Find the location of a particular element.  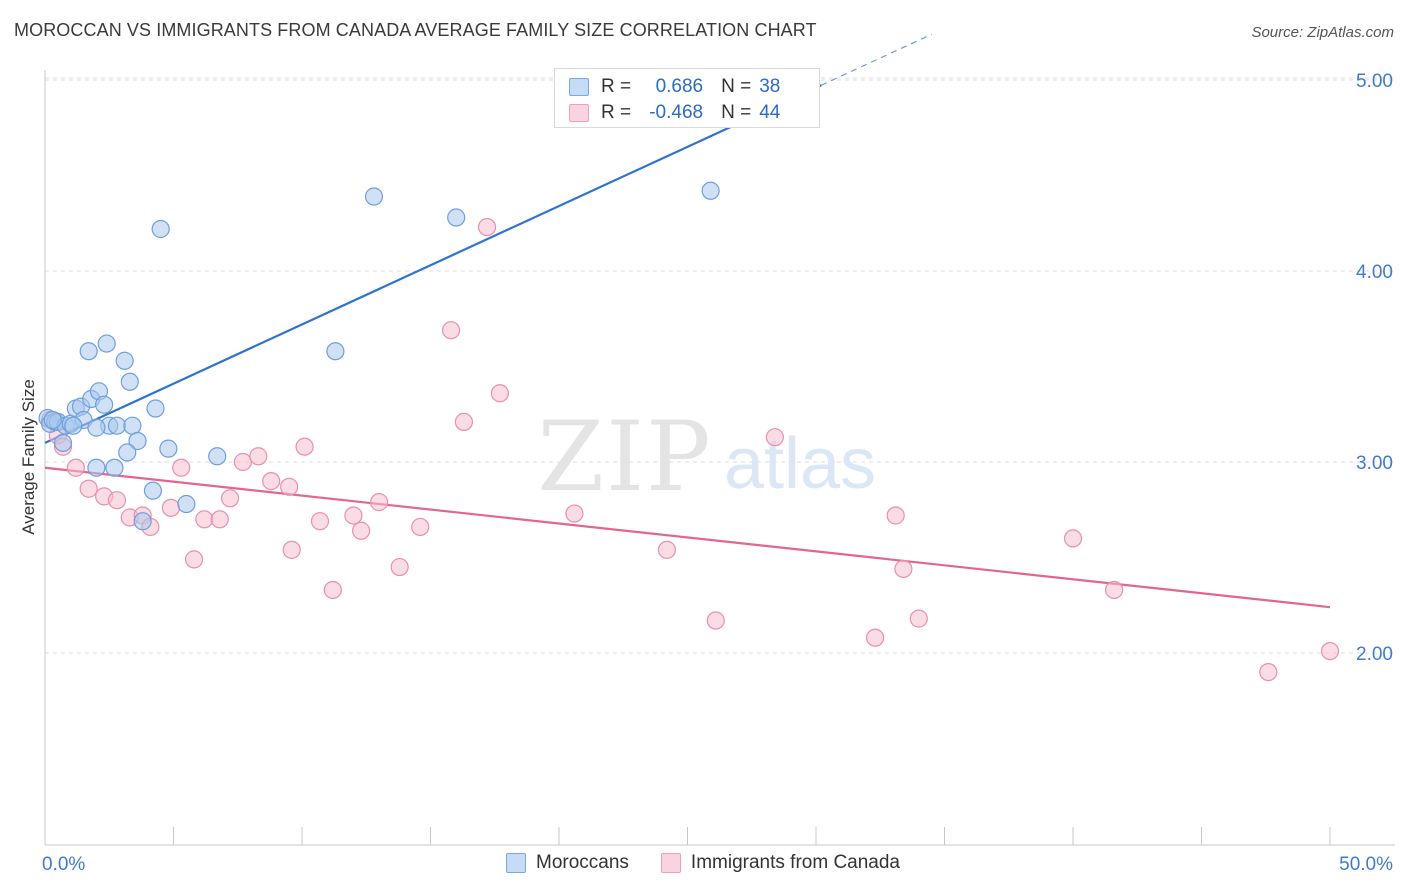

legend-swatch-moroccans is located at coordinates (516, 863).